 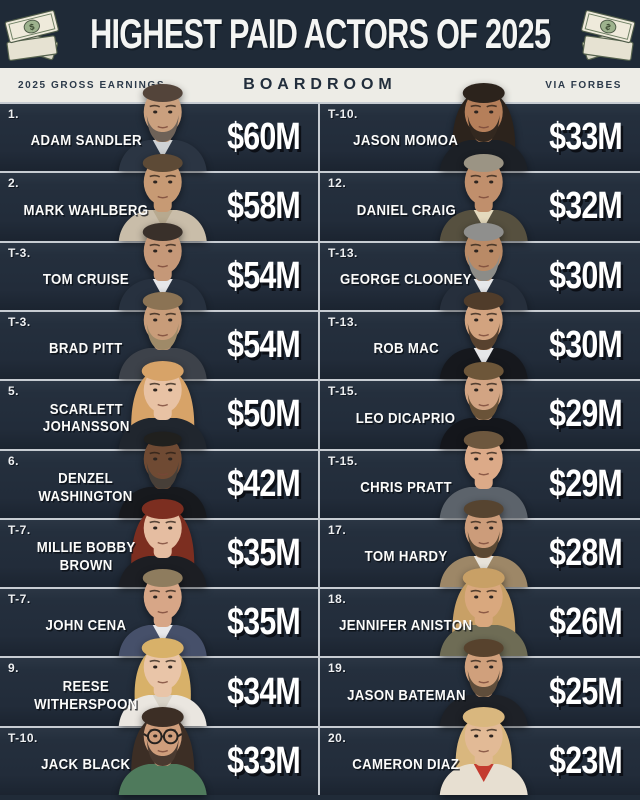 I want to click on actor-name: LEO DICAPRIO, so click(x=406, y=418).